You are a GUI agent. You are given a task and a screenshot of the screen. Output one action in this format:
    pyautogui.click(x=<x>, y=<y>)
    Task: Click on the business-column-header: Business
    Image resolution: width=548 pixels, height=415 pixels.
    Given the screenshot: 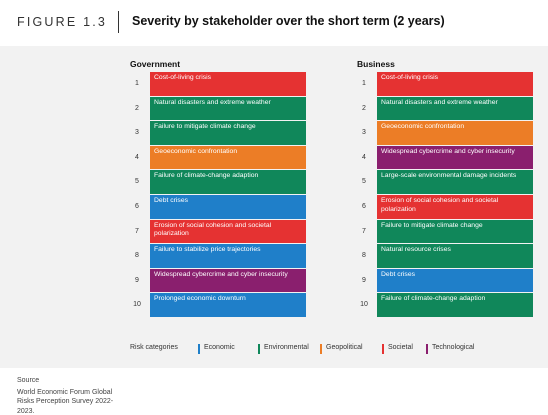 What is the action you would take?
    pyautogui.click(x=376, y=64)
    